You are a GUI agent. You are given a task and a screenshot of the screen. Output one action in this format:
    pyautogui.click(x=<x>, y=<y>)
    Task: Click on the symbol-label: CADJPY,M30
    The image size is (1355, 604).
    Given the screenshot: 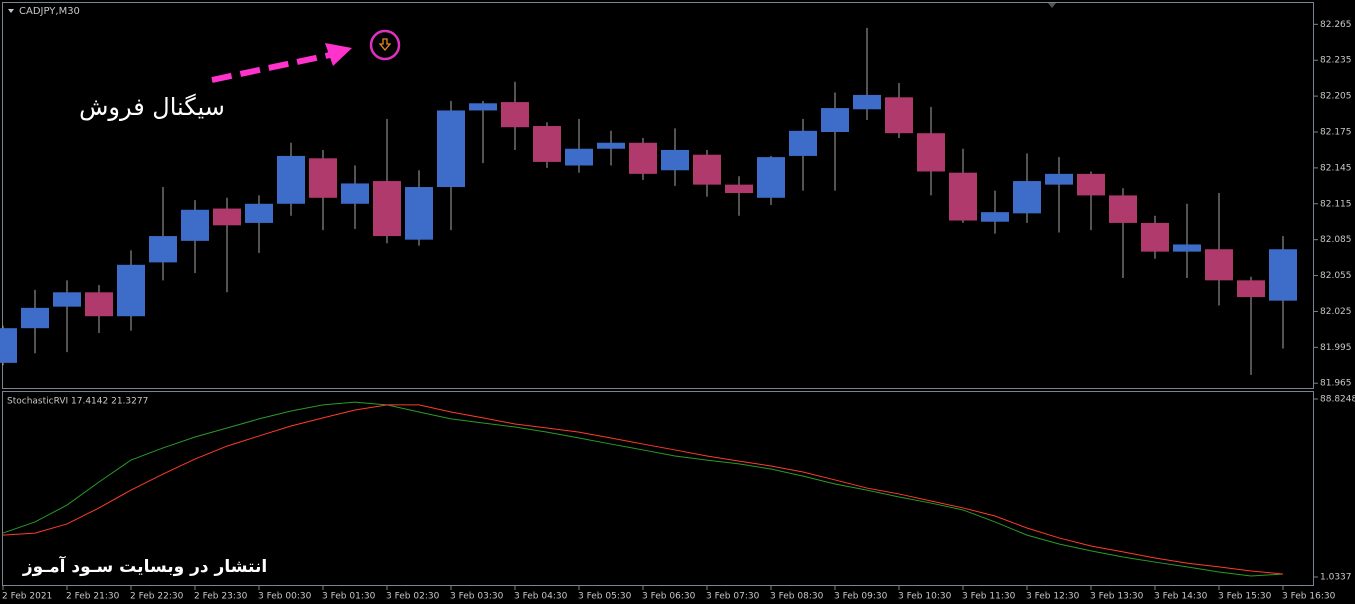 What is the action you would take?
    pyautogui.click(x=49, y=11)
    